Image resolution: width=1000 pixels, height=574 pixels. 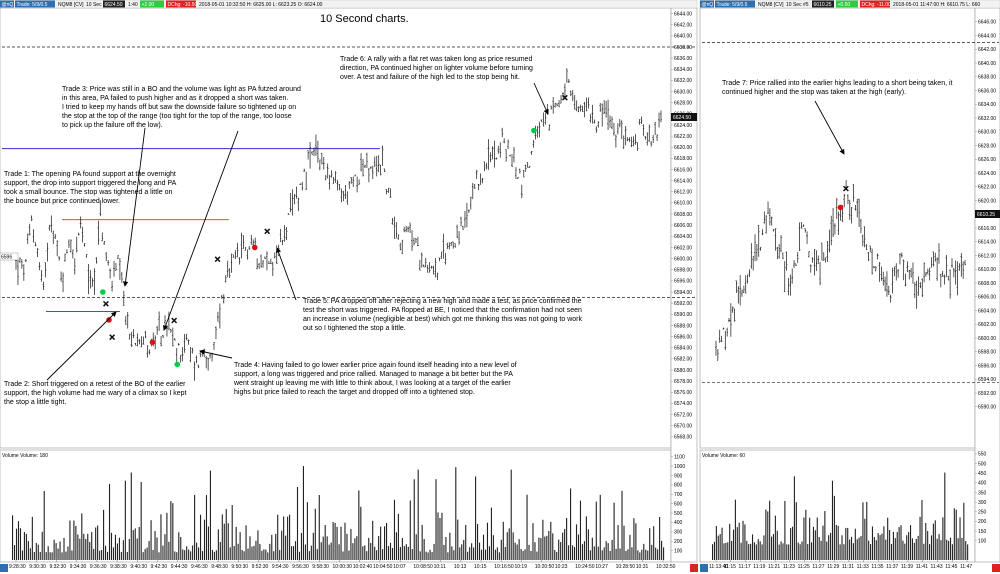 What do you see at coordinates (982, 455) in the screenshot?
I see `volume-tick-label: 550` at bounding box center [982, 455].